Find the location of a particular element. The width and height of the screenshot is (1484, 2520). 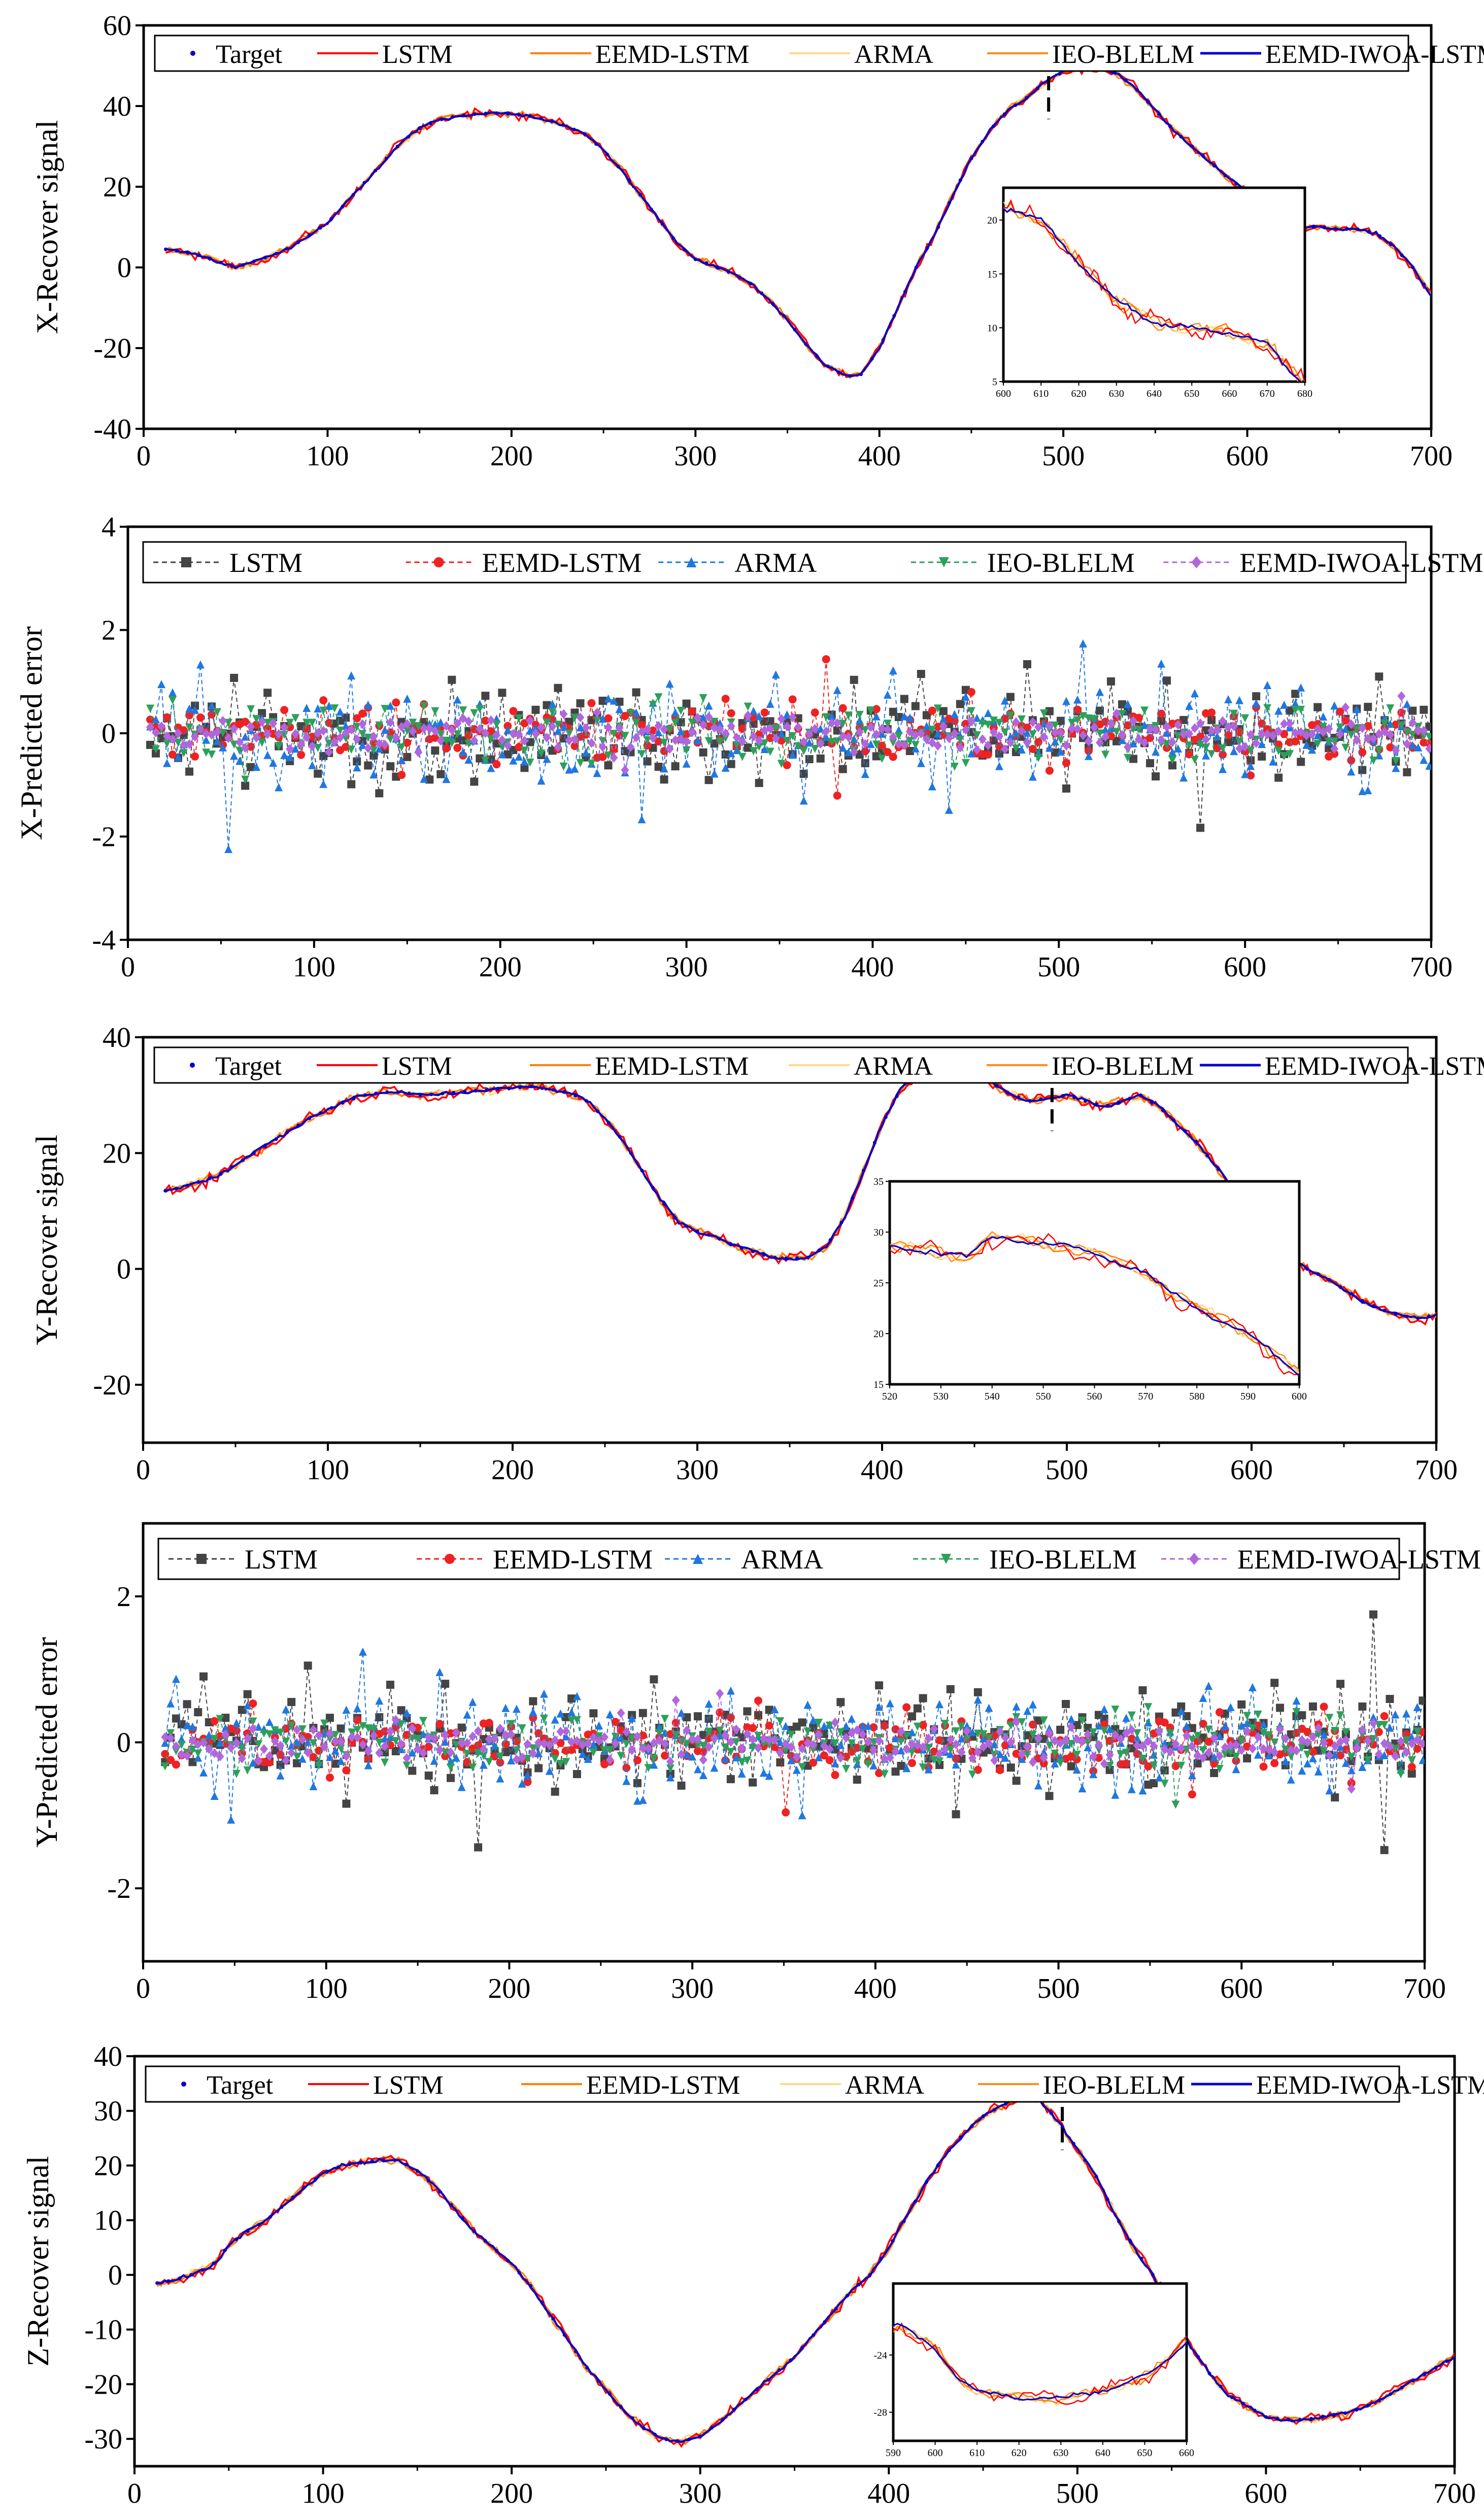

inset-x-tick-label: 610 is located at coordinates (977, 2453).